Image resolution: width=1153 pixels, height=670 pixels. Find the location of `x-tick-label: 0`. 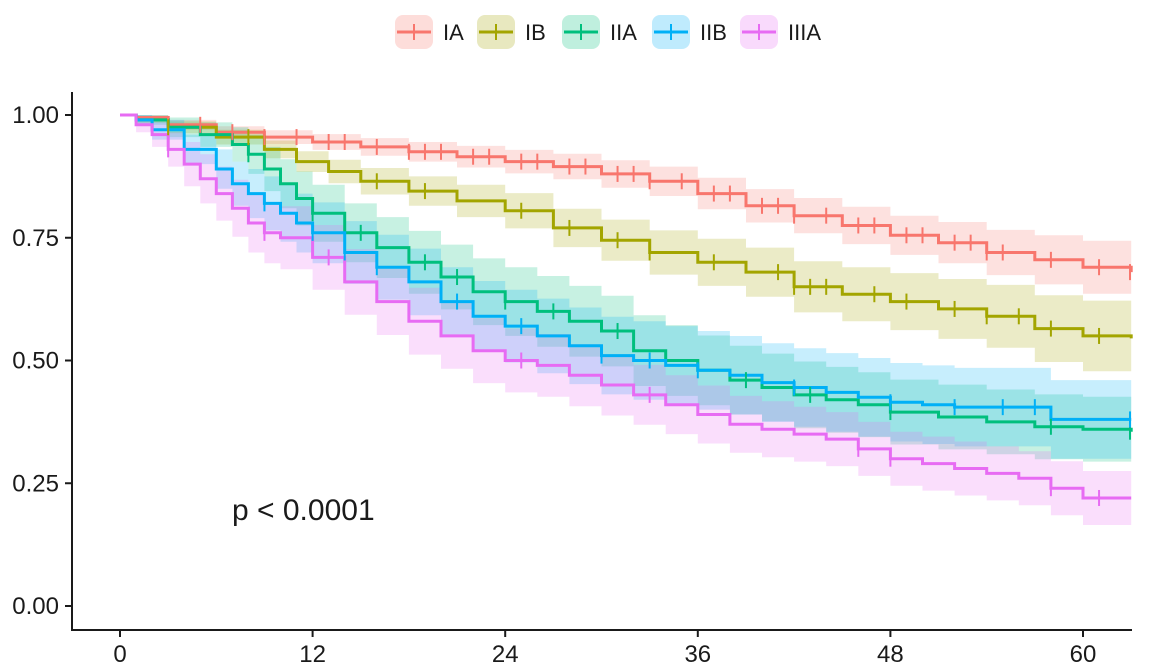

x-tick-label: 0 is located at coordinates (119, 654).